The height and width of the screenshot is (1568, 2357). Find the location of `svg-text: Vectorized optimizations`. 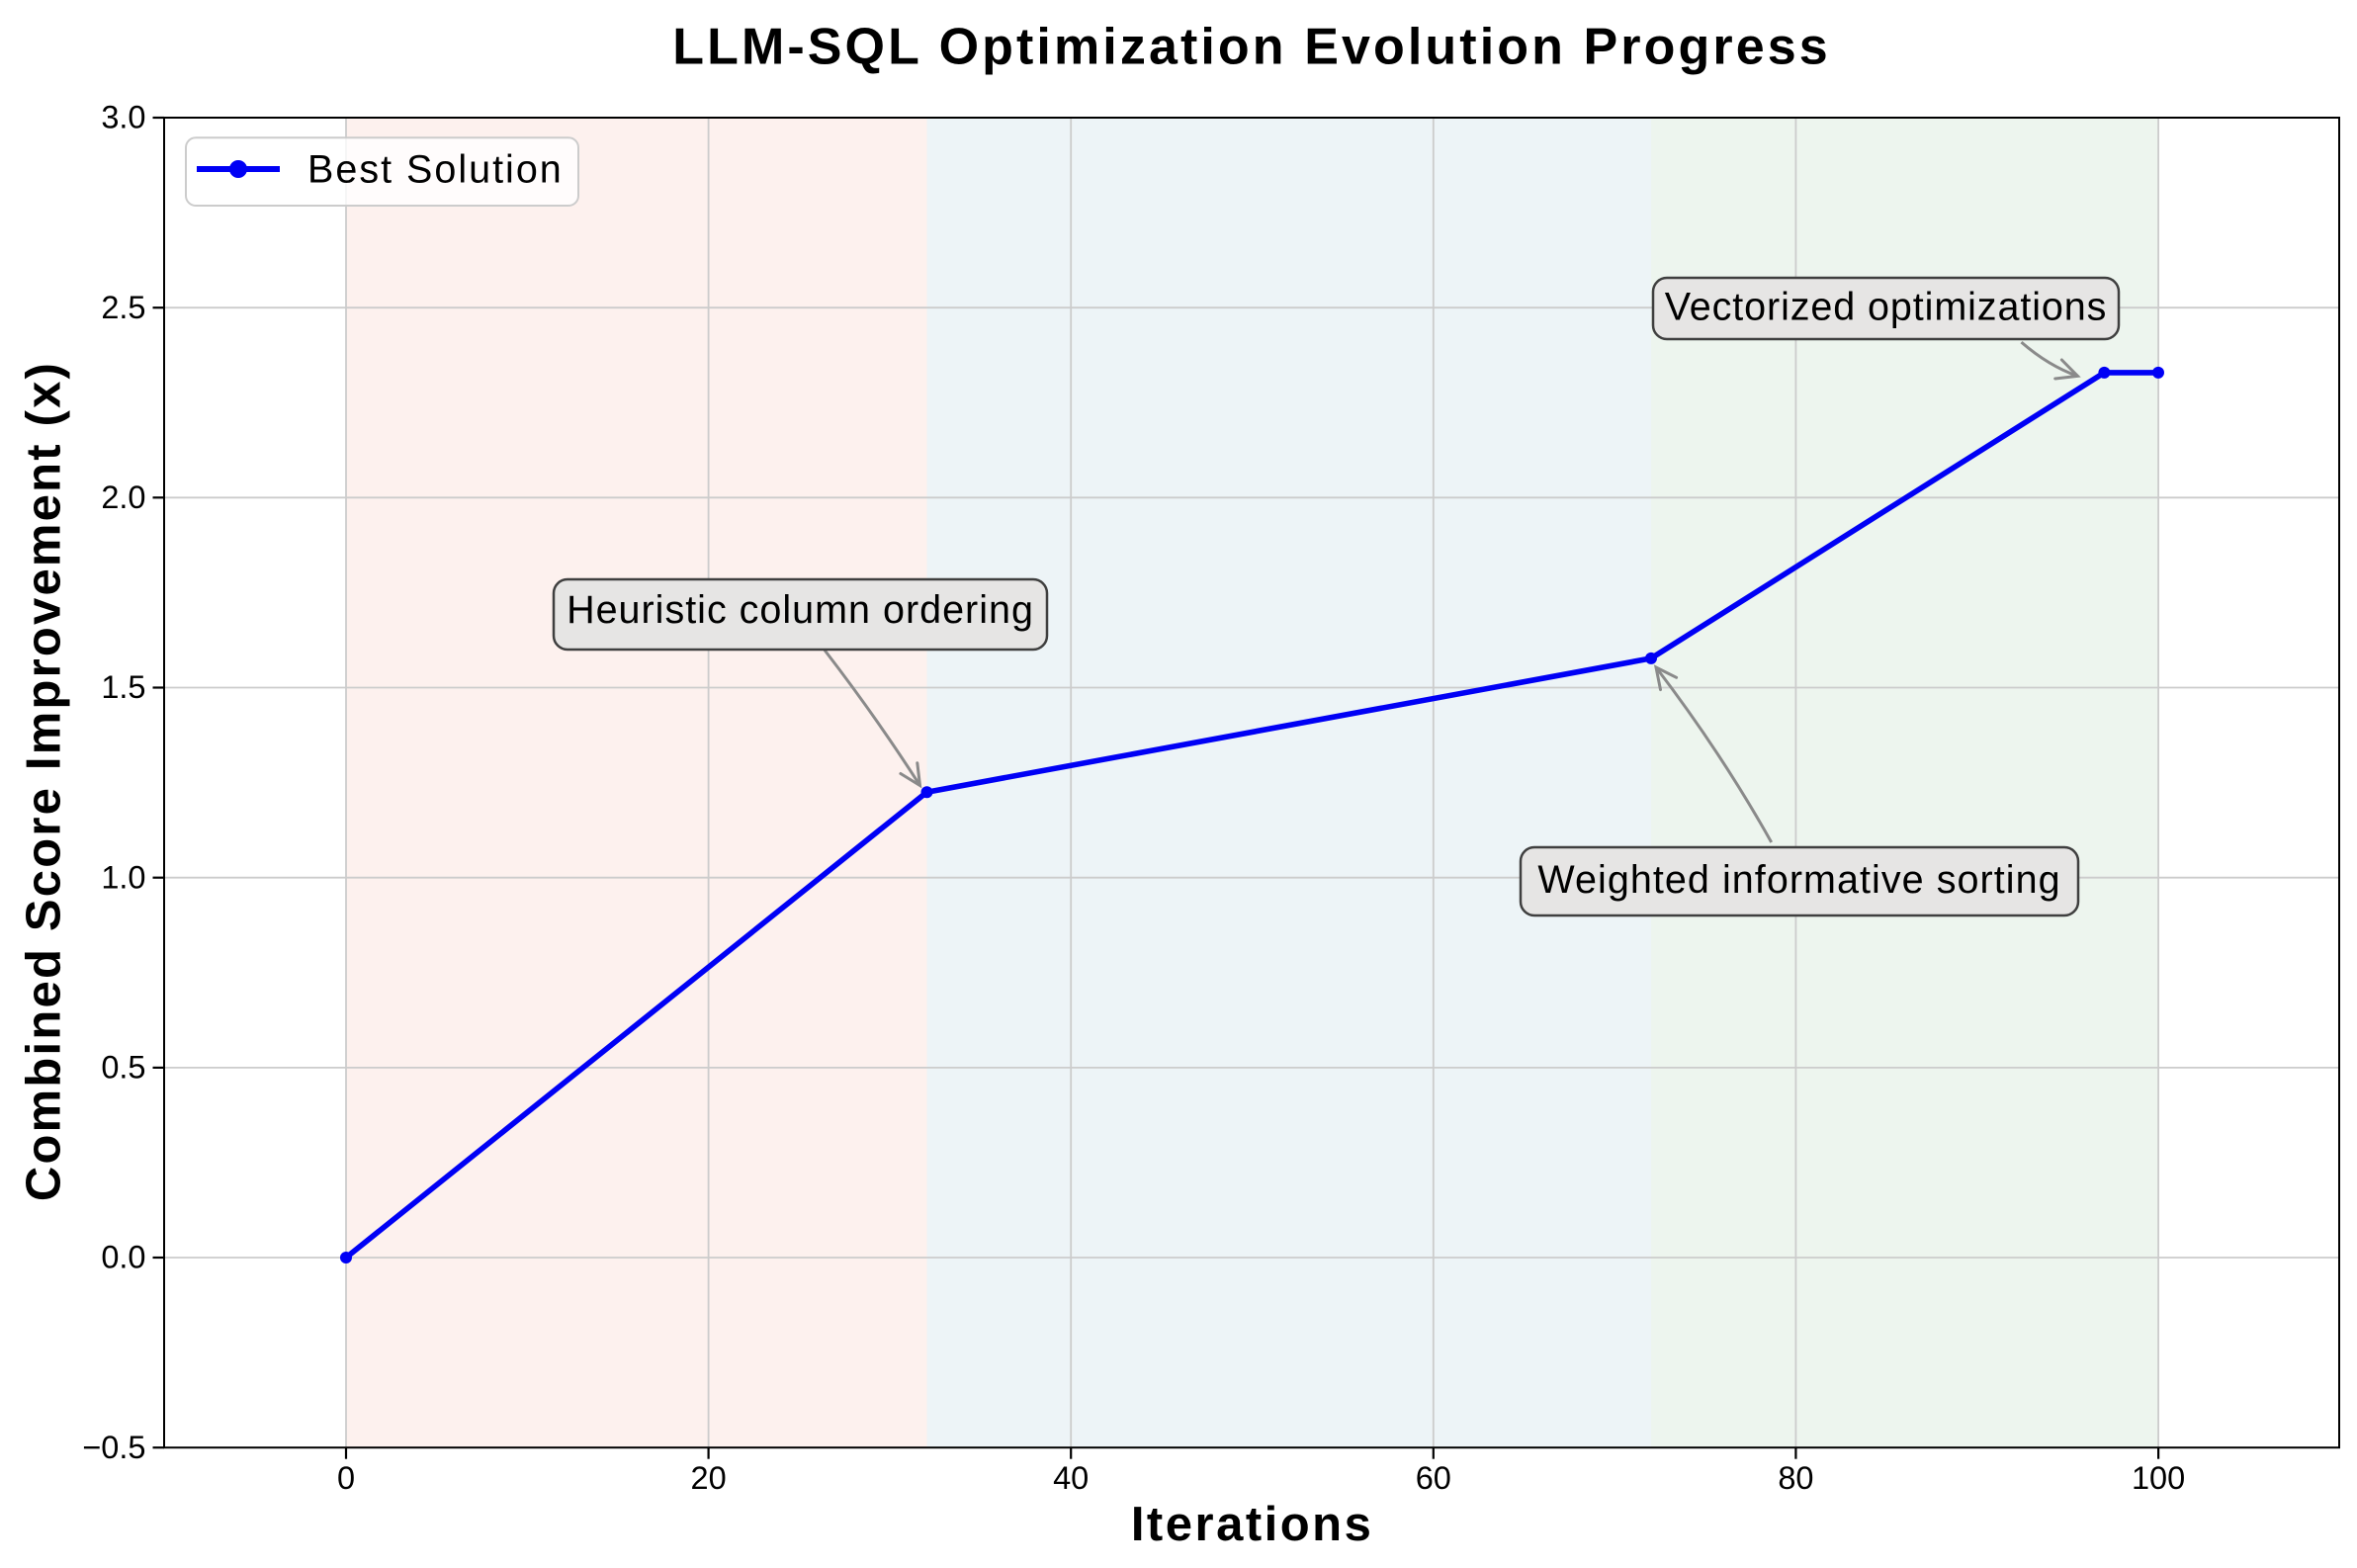

svg-text: Vectorized optimizations is located at coordinates (1886, 308).